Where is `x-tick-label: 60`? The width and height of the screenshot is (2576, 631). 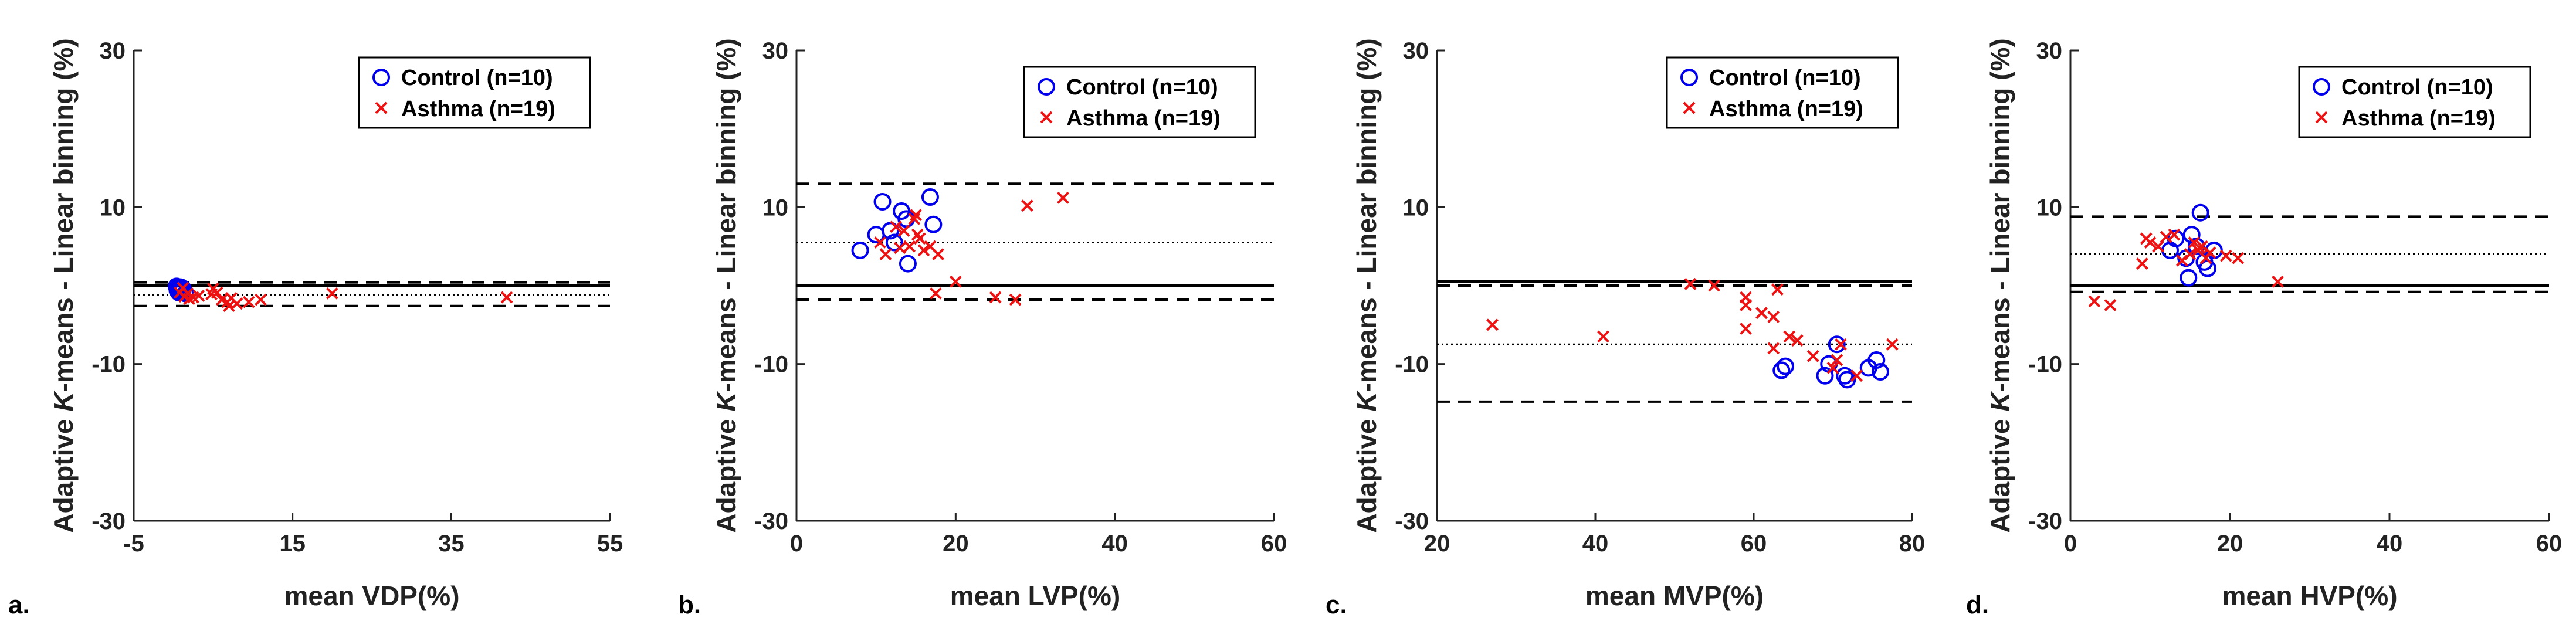
x-tick-label: 60 is located at coordinates (2550, 544).